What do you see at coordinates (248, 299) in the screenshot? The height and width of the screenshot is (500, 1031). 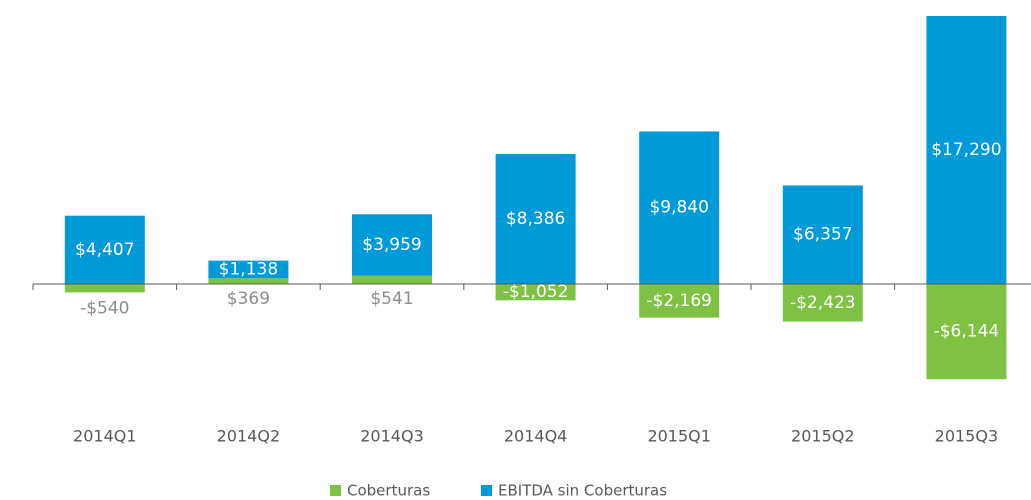 I see `value-label: $369` at bounding box center [248, 299].